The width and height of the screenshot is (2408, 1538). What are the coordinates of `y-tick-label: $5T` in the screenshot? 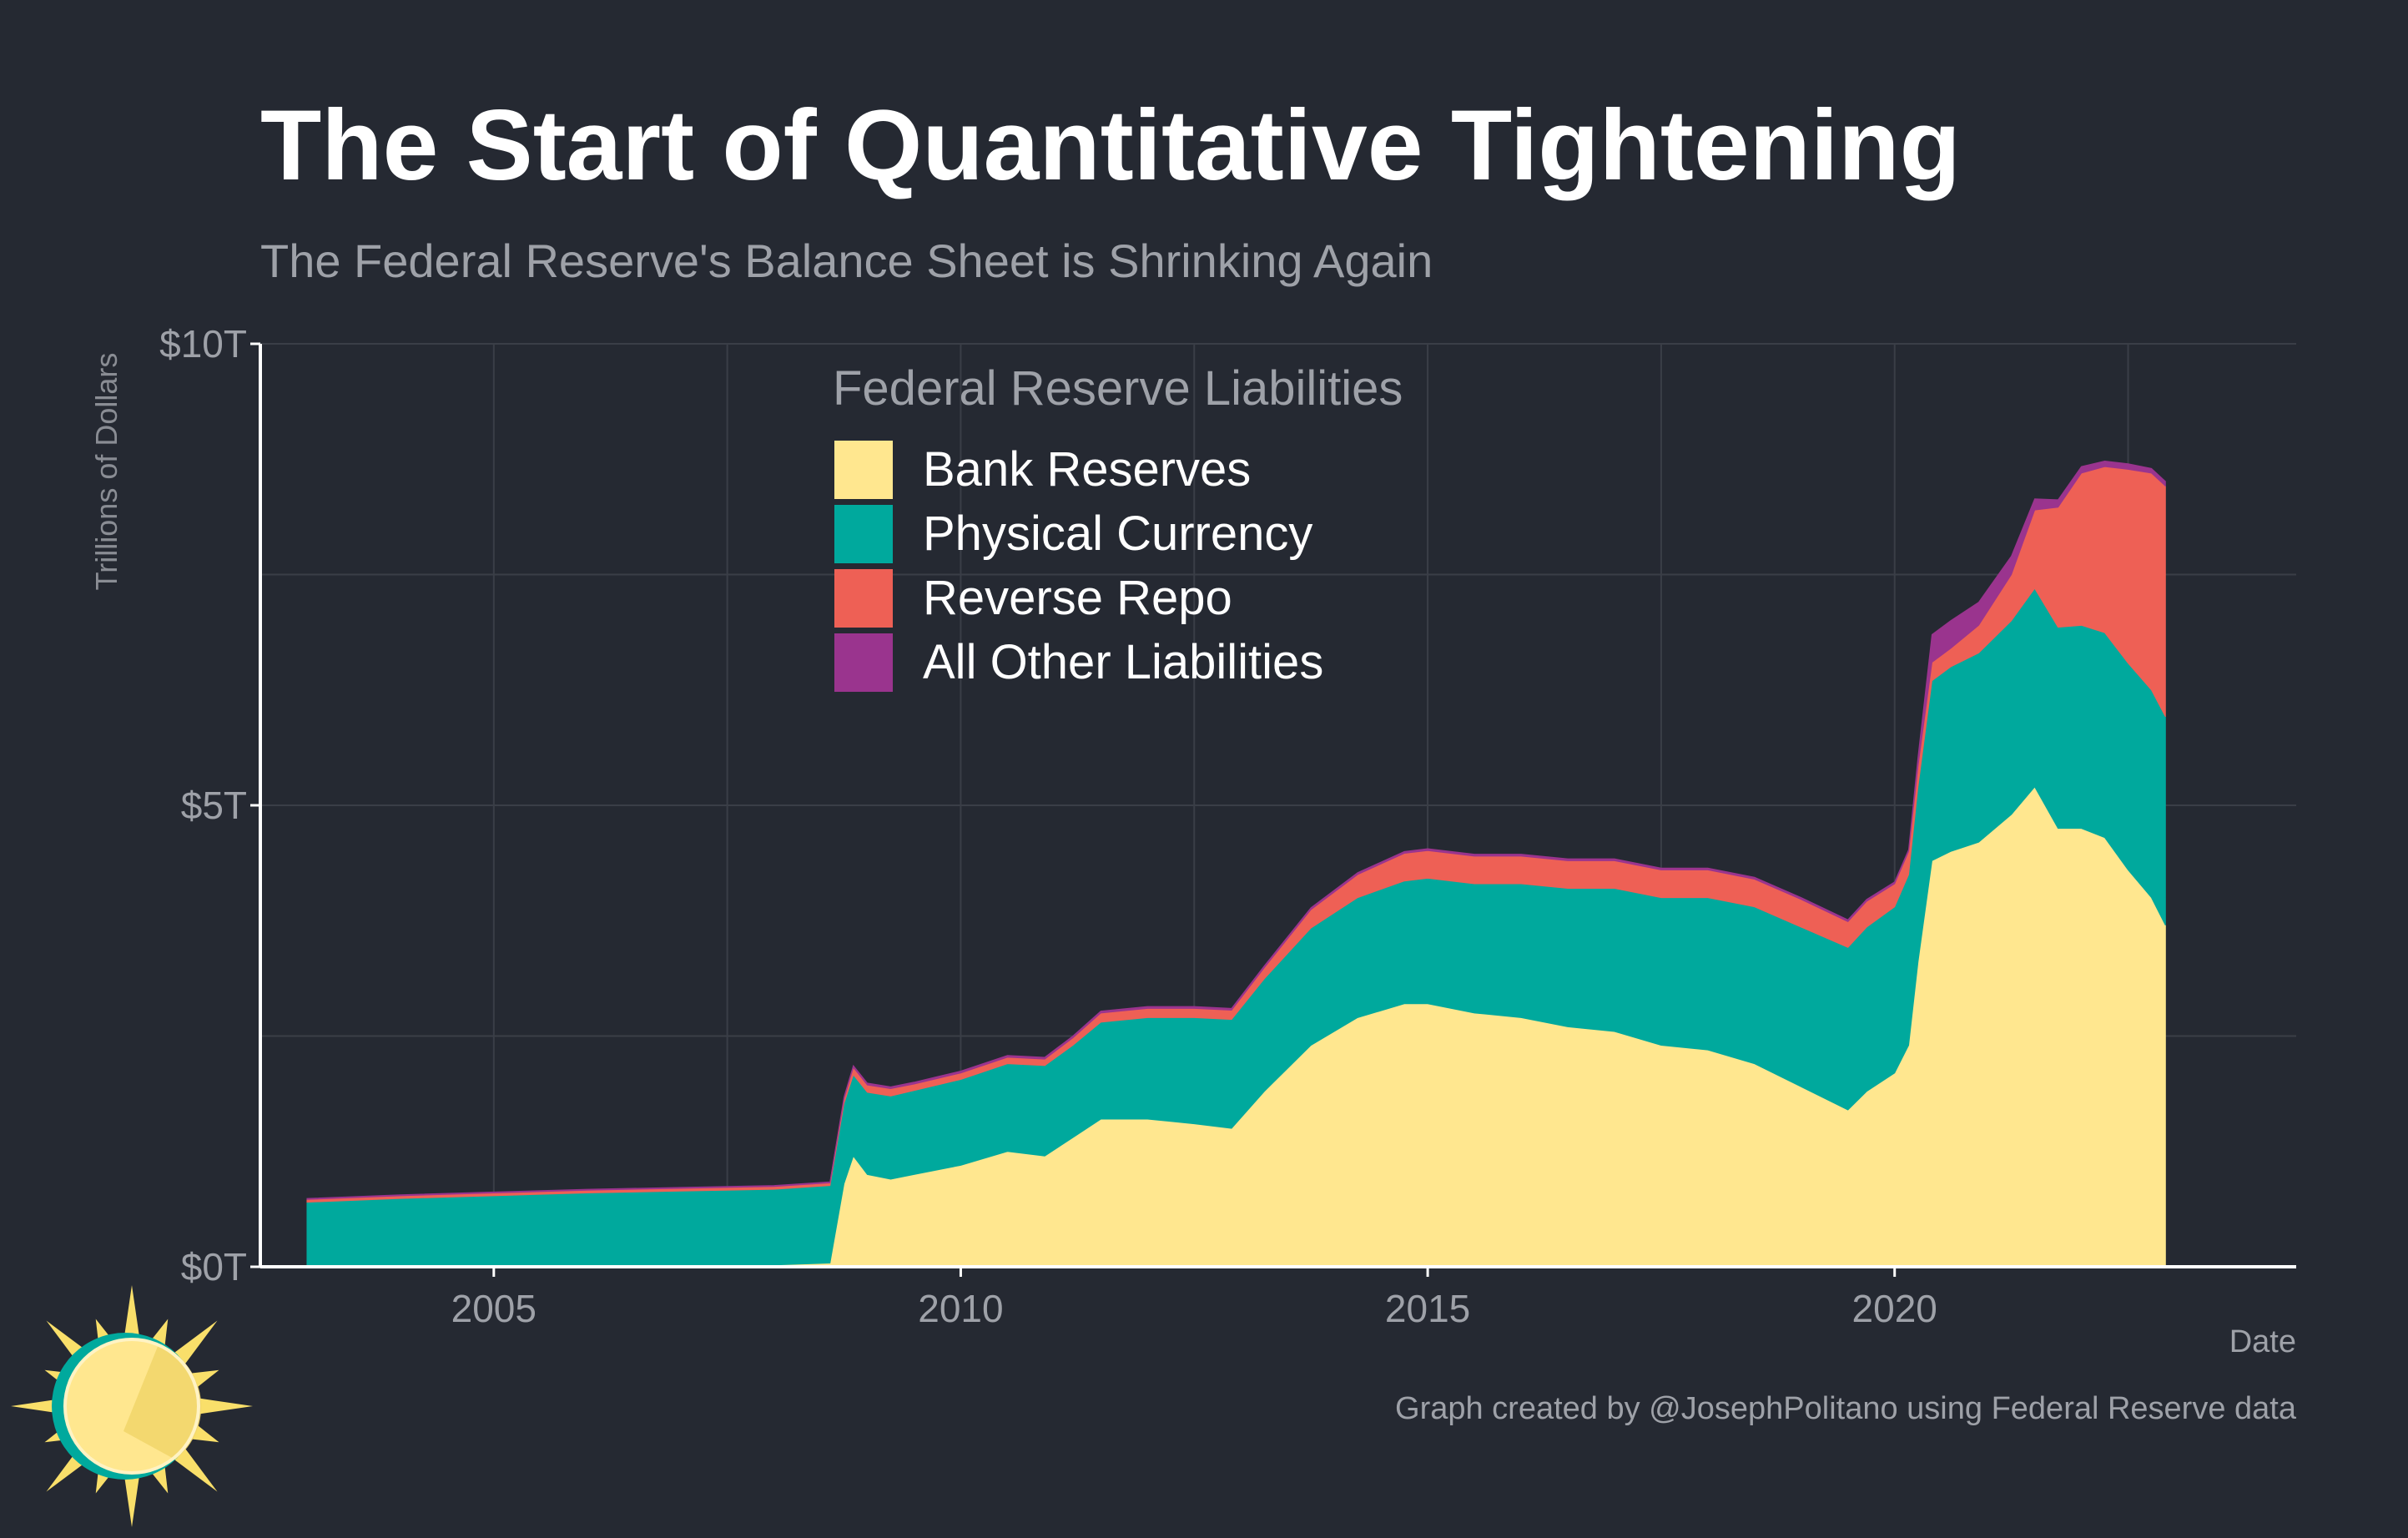 It's located at (214, 805).